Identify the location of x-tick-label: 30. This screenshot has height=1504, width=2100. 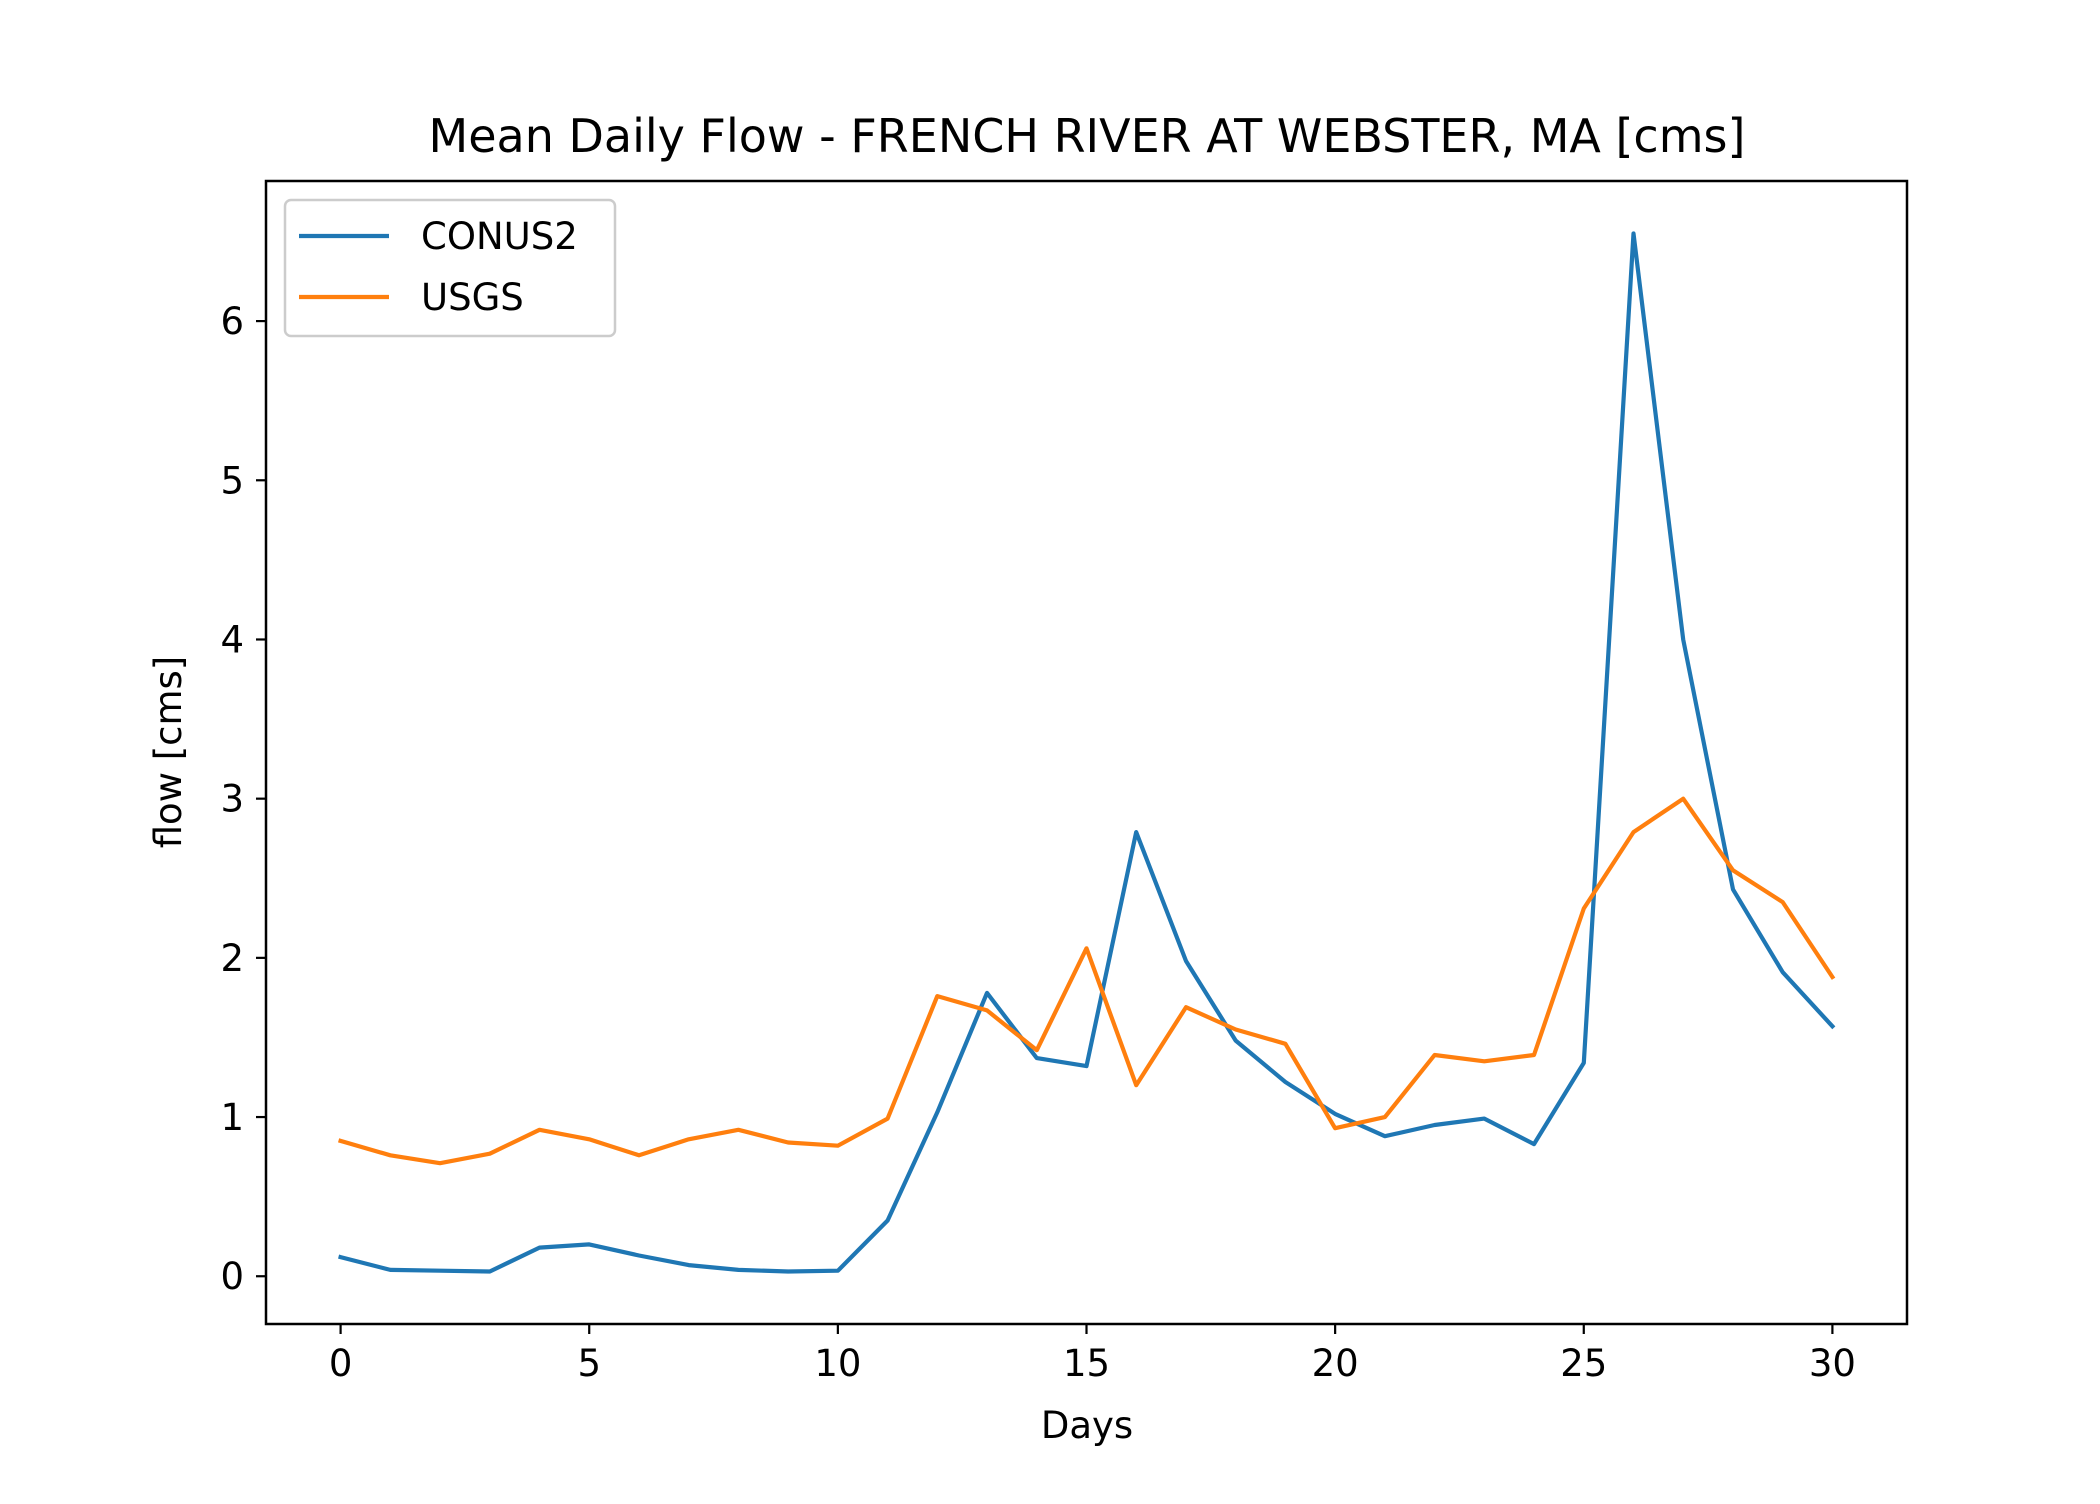
(1832, 1363).